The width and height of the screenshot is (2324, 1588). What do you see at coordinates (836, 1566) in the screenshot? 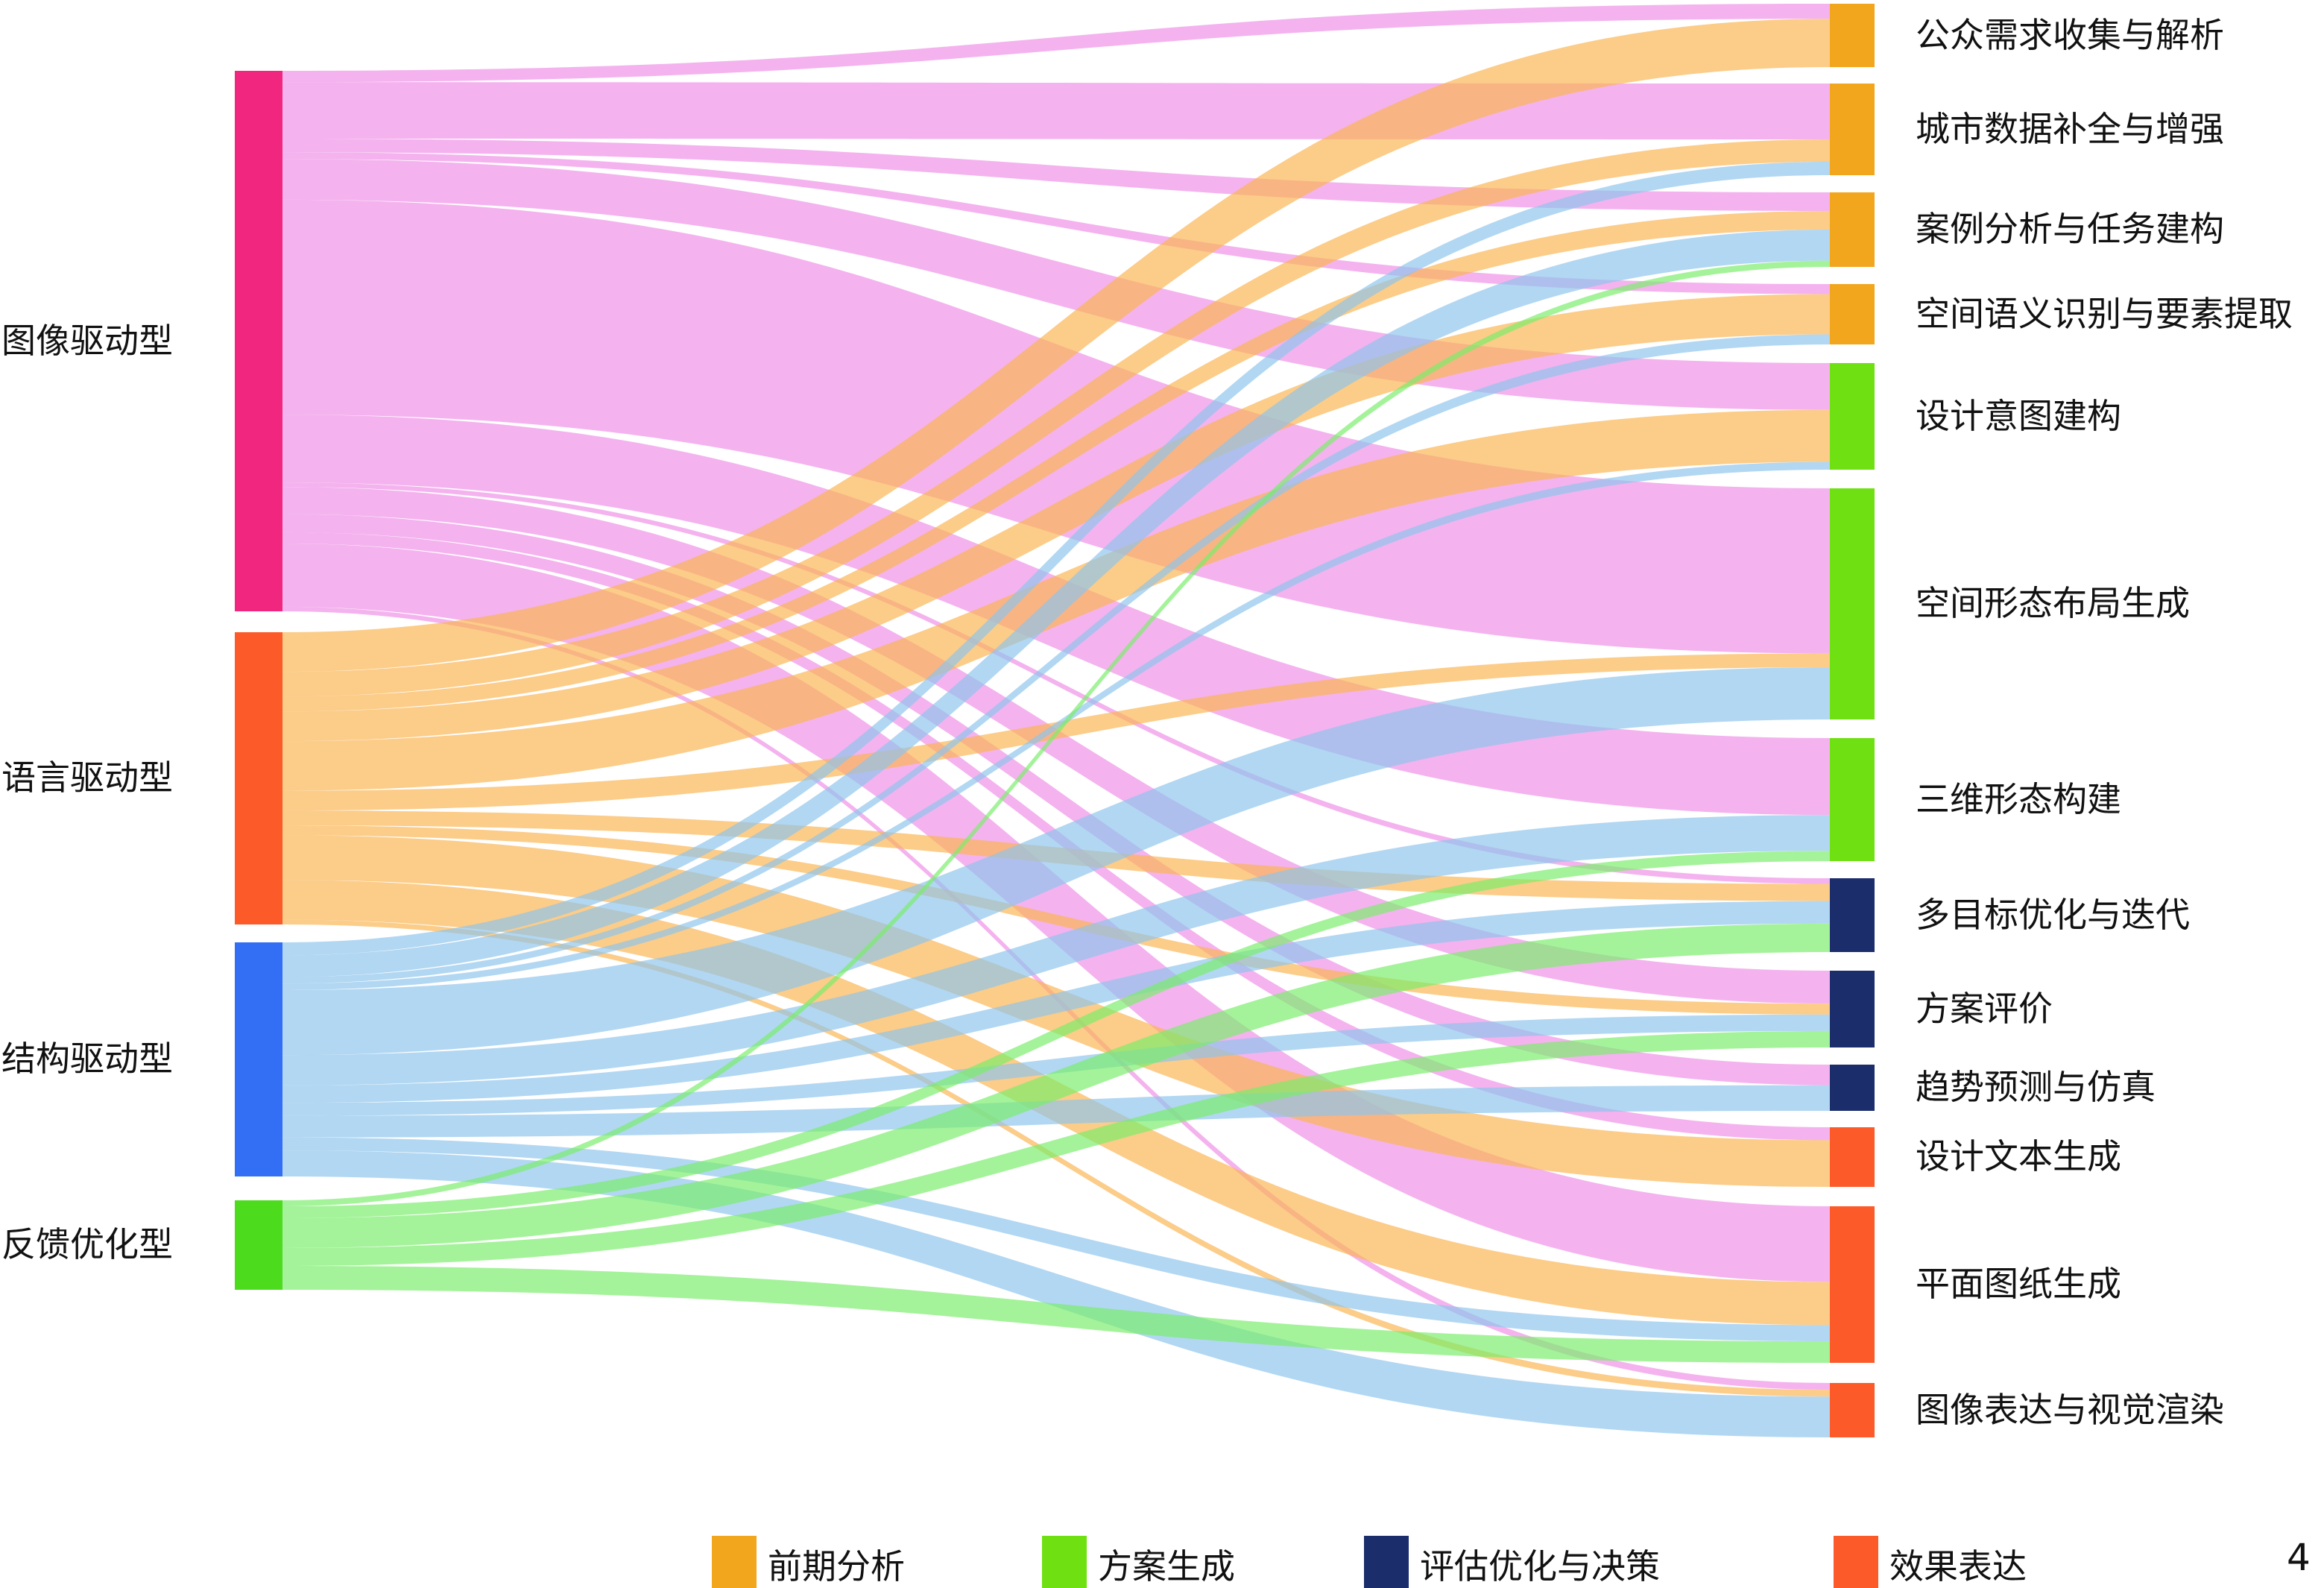
I see `legend-label-1: 前期分析` at bounding box center [836, 1566].